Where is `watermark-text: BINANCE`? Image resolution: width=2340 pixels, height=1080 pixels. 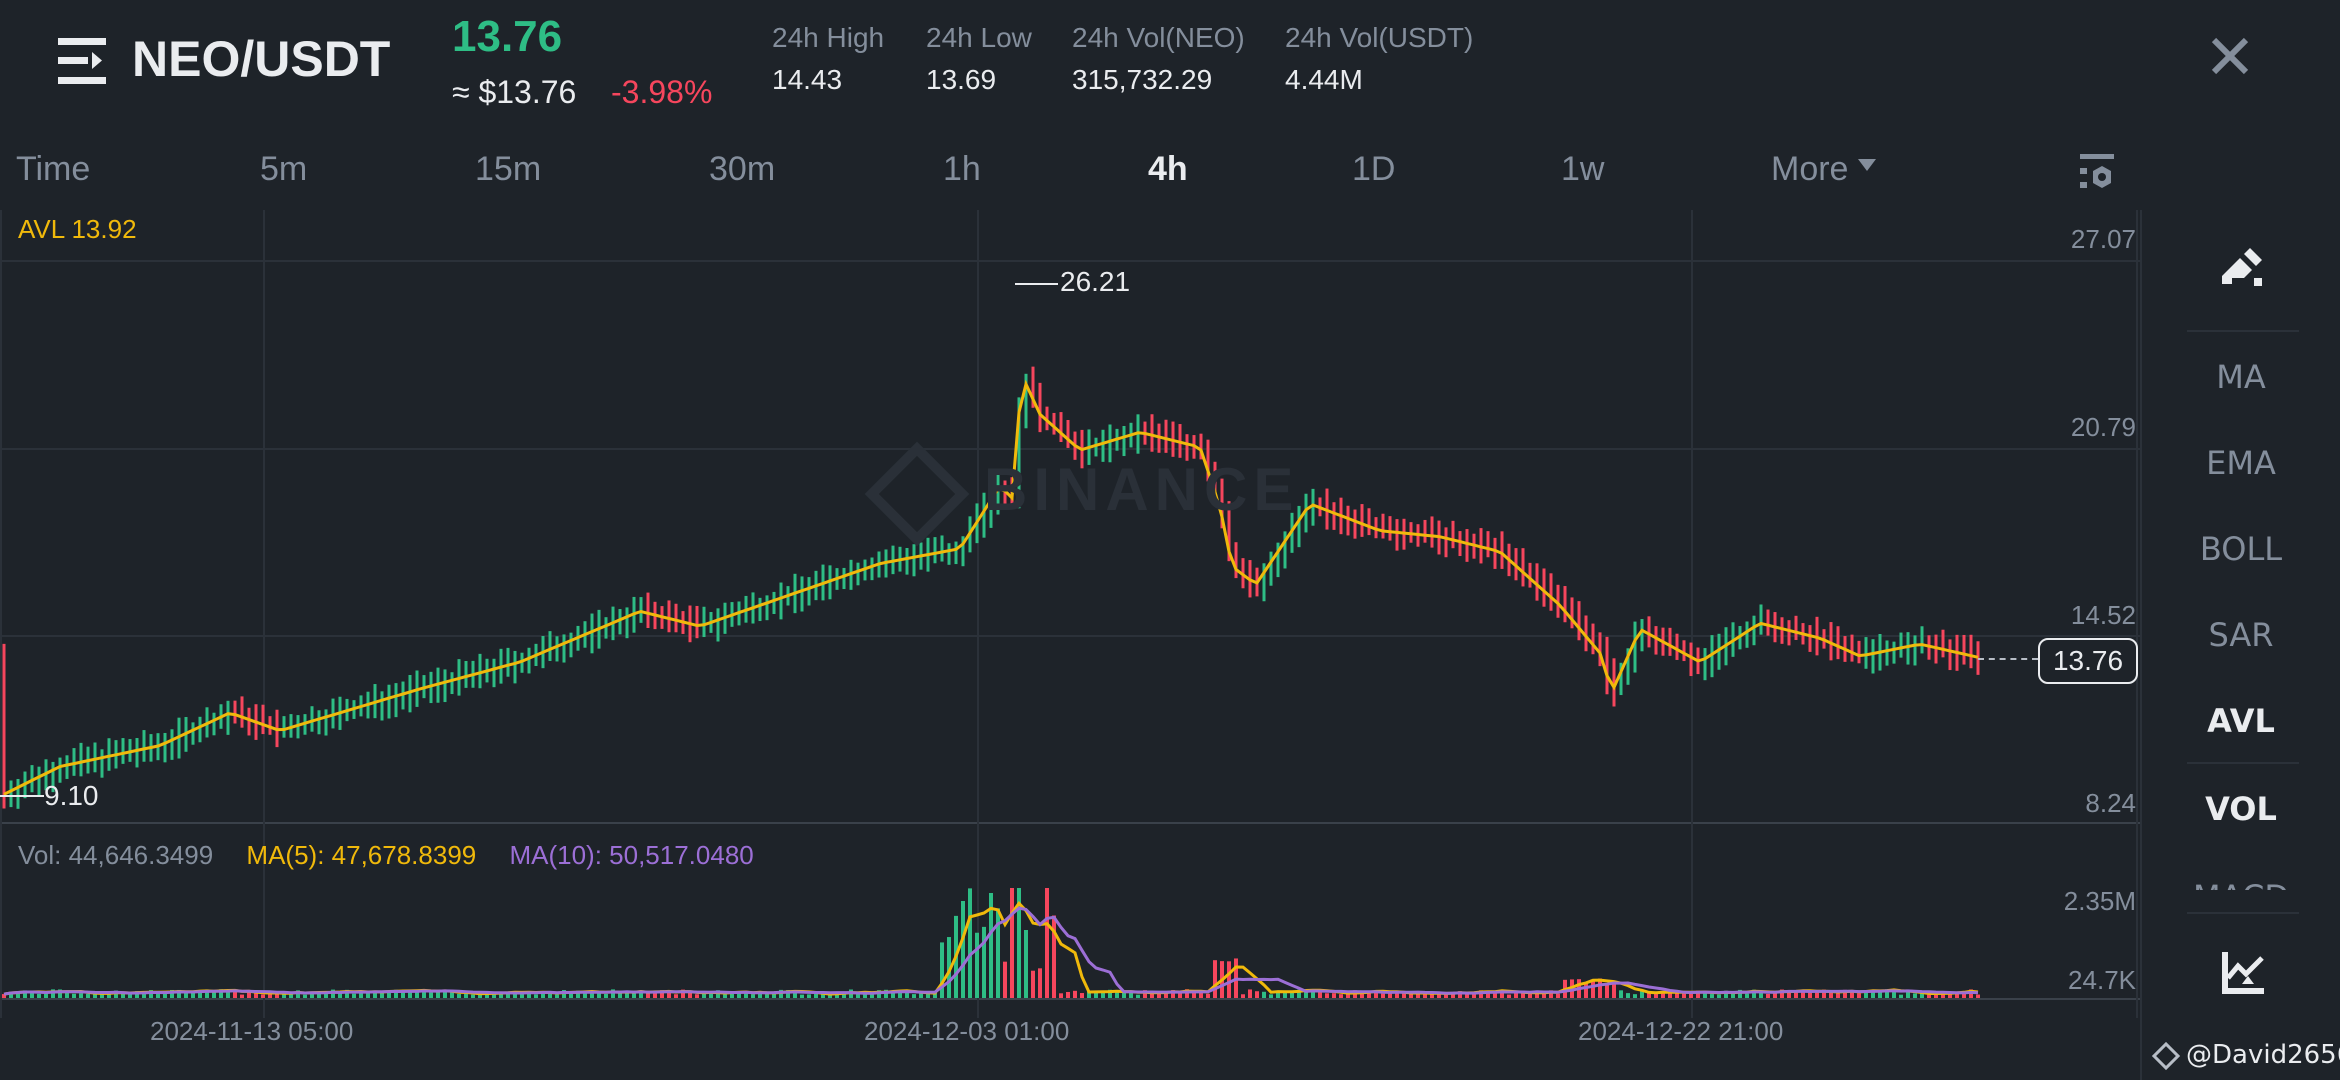 watermark-text: BINANCE is located at coordinates (1142, 489).